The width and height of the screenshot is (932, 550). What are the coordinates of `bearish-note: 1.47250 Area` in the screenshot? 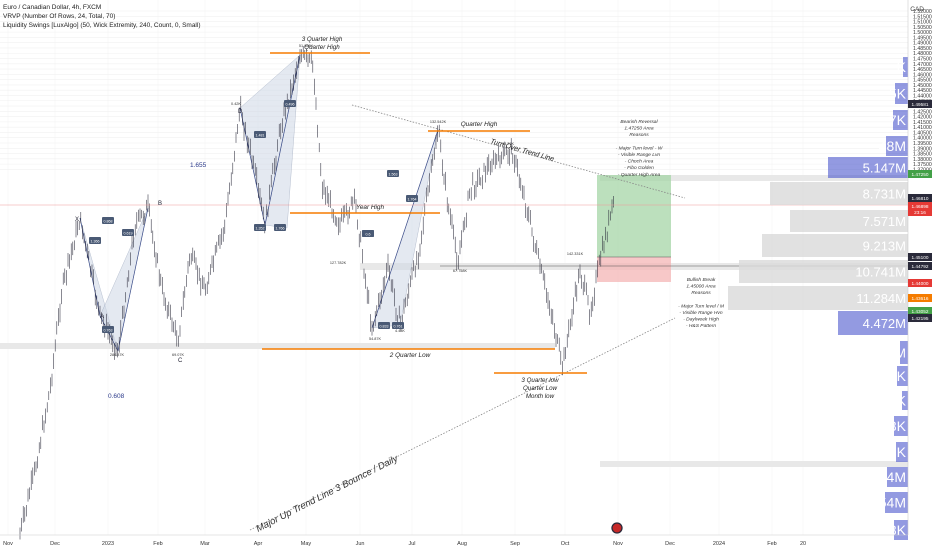 It's located at (638, 129).